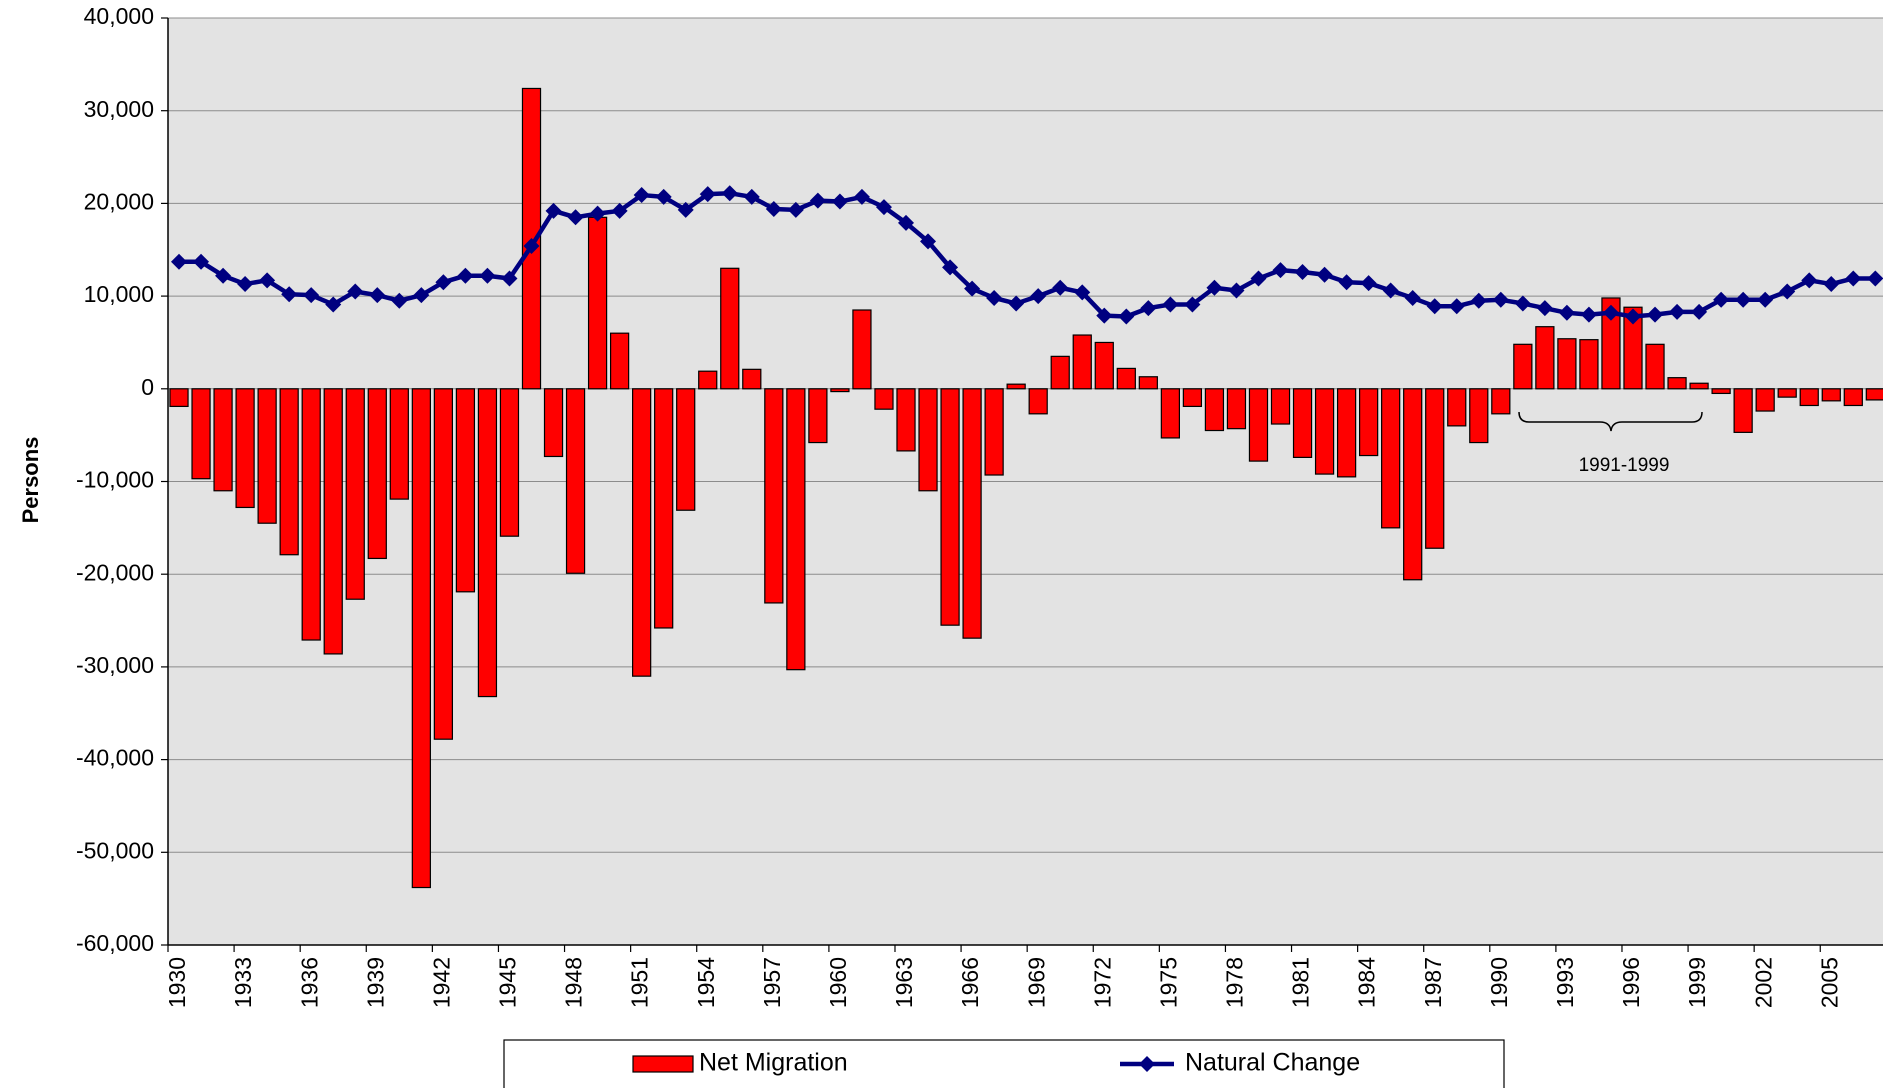 The image size is (1883, 1088). I want to click on x-tick-label: 1936, so click(309, 982).